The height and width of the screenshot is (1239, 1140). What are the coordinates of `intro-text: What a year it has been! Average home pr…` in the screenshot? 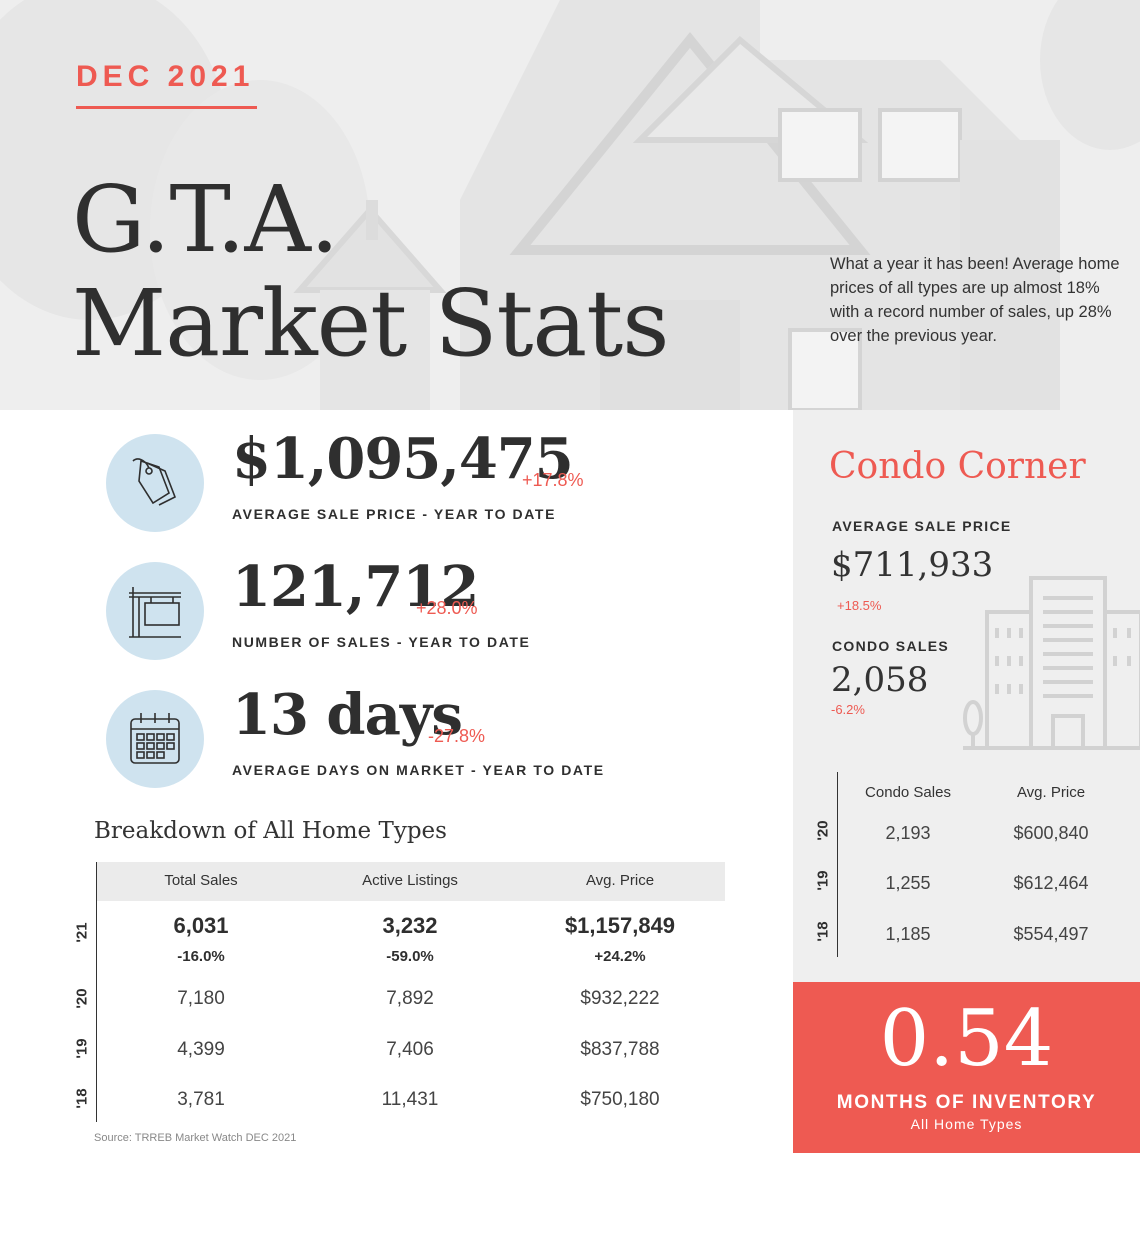 It's located at (975, 300).